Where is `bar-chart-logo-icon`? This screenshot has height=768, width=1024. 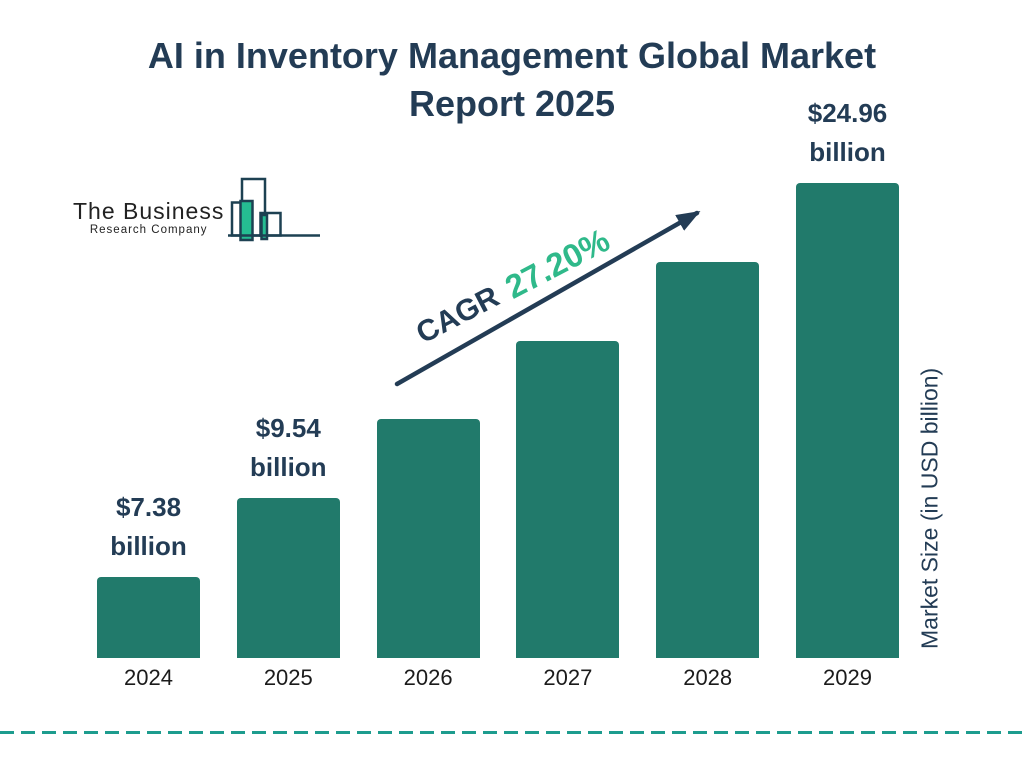 bar-chart-logo-icon is located at coordinates (274, 209).